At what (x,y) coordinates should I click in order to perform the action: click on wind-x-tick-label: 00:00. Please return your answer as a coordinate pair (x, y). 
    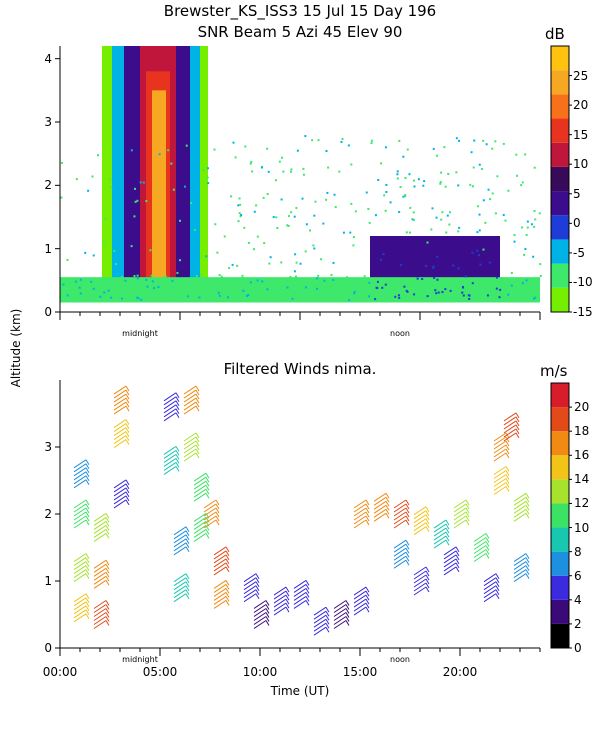
    Looking at the image, I should click on (60, 672).